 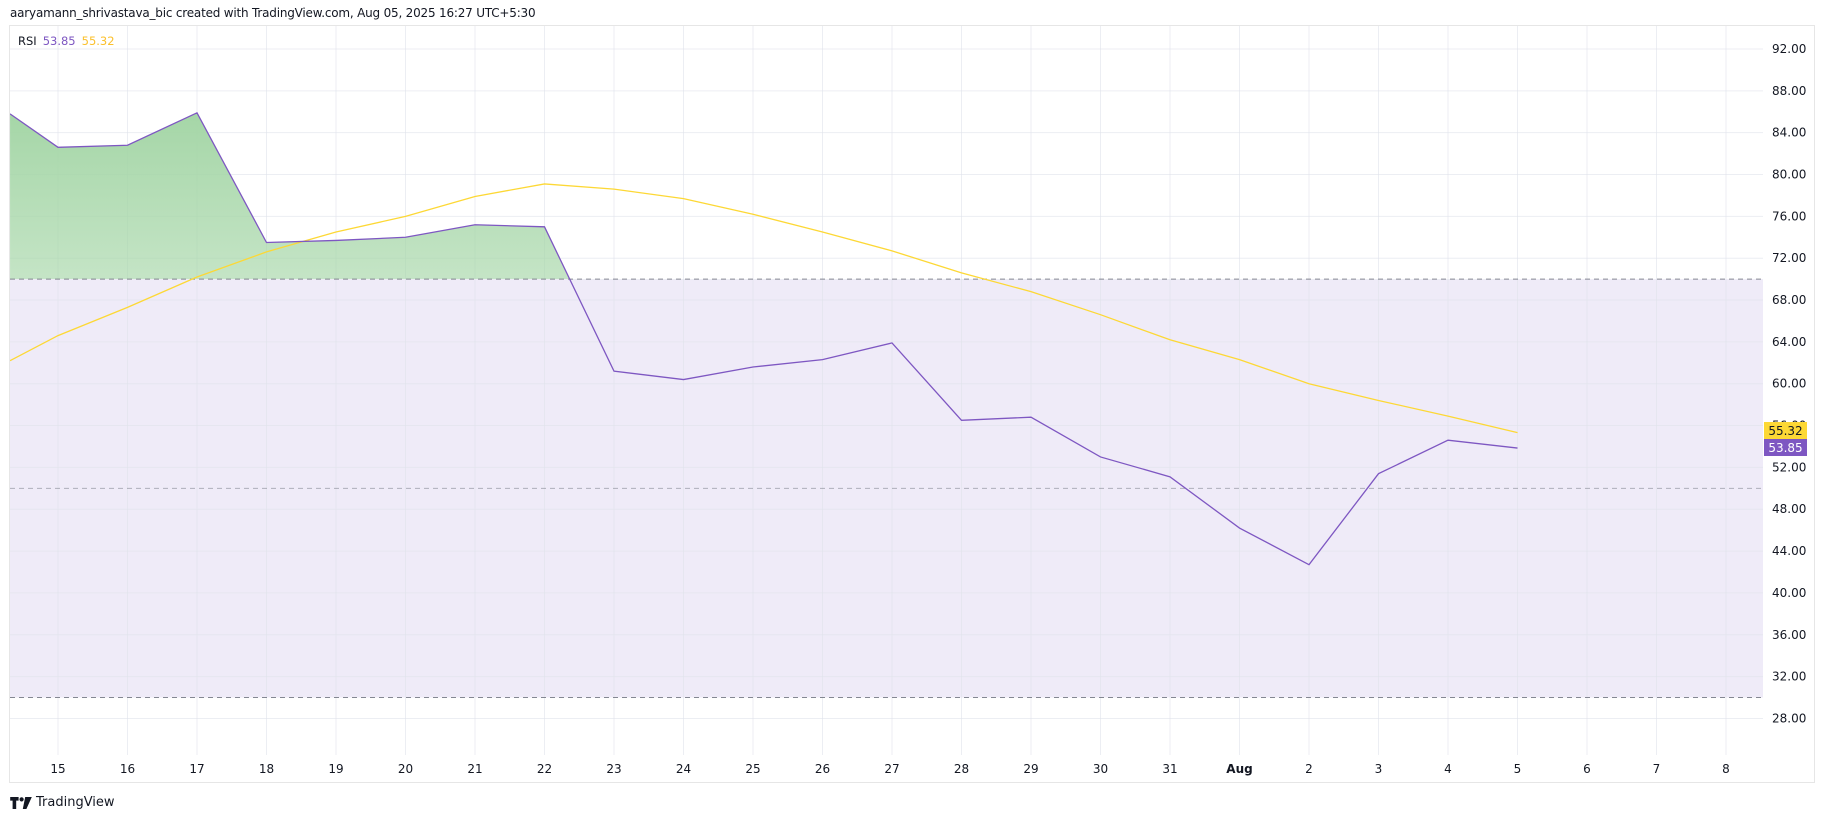 What do you see at coordinates (1587, 769) in the screenshot?
I see `x-axis-label: 6` at bounding box center [1587, 769].